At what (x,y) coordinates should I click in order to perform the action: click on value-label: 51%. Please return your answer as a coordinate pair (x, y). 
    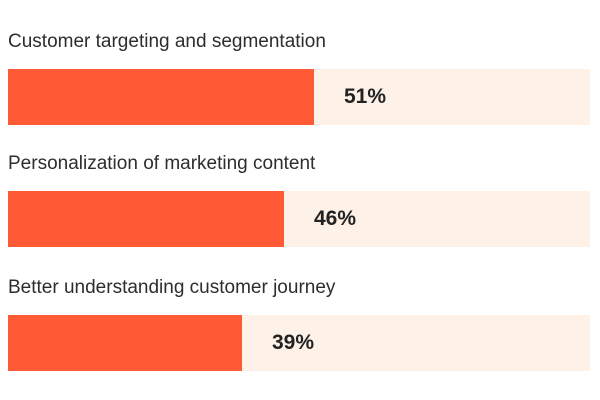
    Looking at the image, I should click on (365, 96).